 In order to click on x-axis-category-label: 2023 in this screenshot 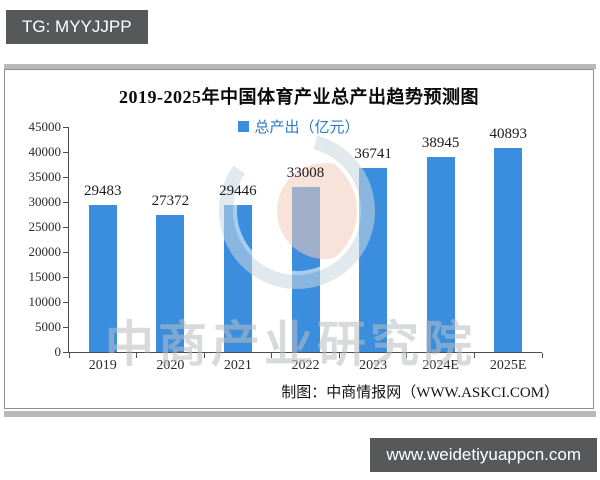, I will do `click(373, 365)`.